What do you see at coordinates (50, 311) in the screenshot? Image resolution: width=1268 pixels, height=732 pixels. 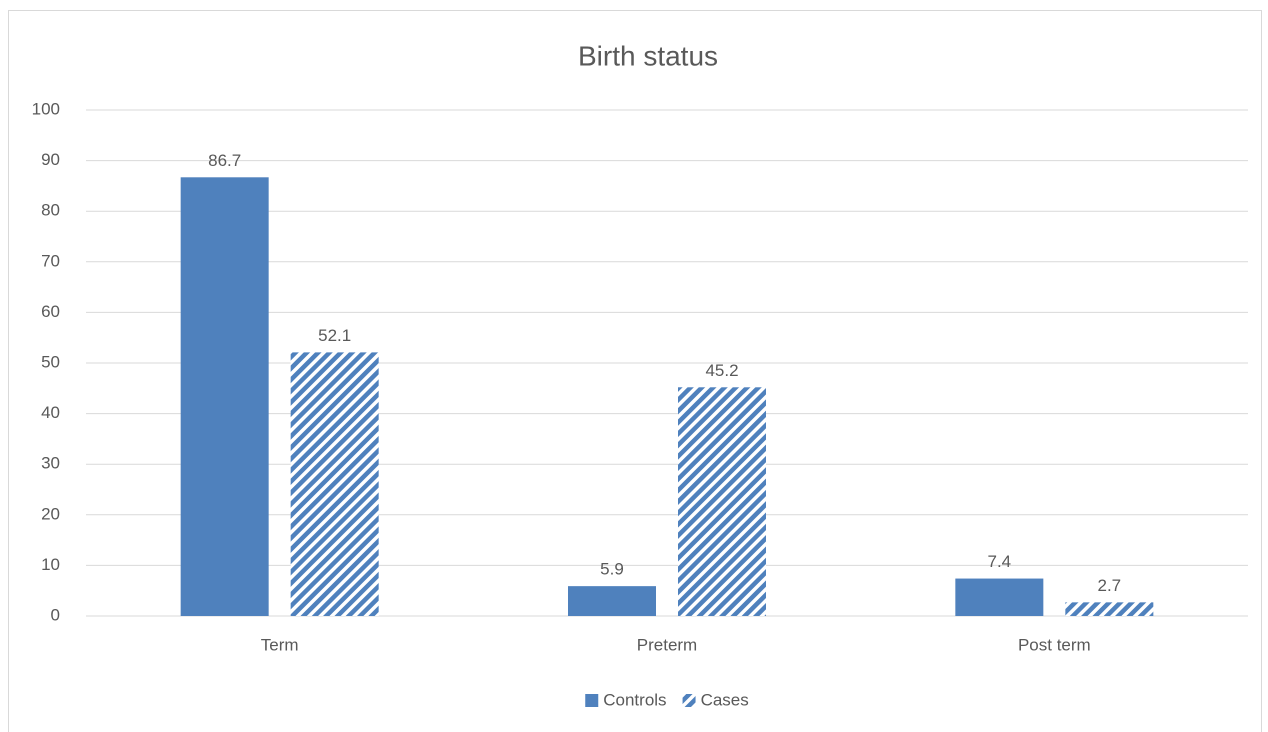 I see `y-tick-label: 60` at bounding box center [50, 311].